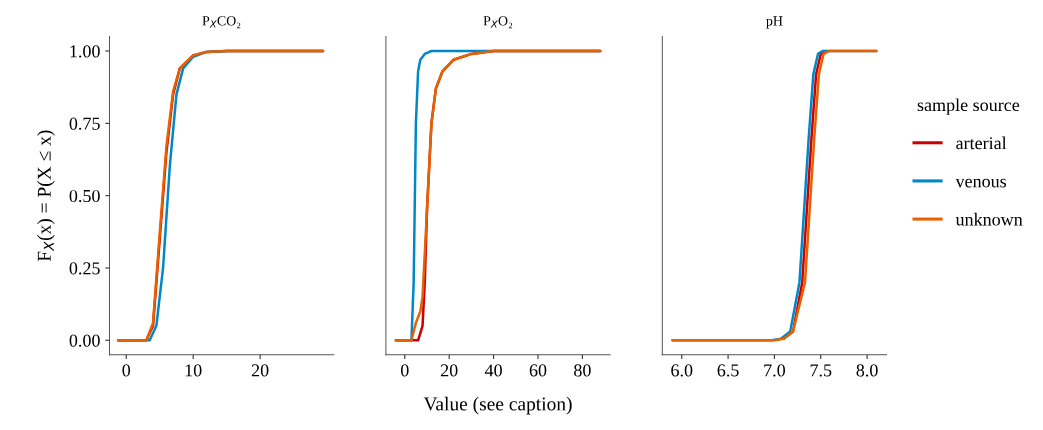 Image resolution: width=1043 pixels, height=430 pixels. What do you see at coordinates (46, 196) in the screenshot?
I see `y-axis-title: F$_{X}$(x) = P(X ≤ x)` at bounding box center [46, 196].